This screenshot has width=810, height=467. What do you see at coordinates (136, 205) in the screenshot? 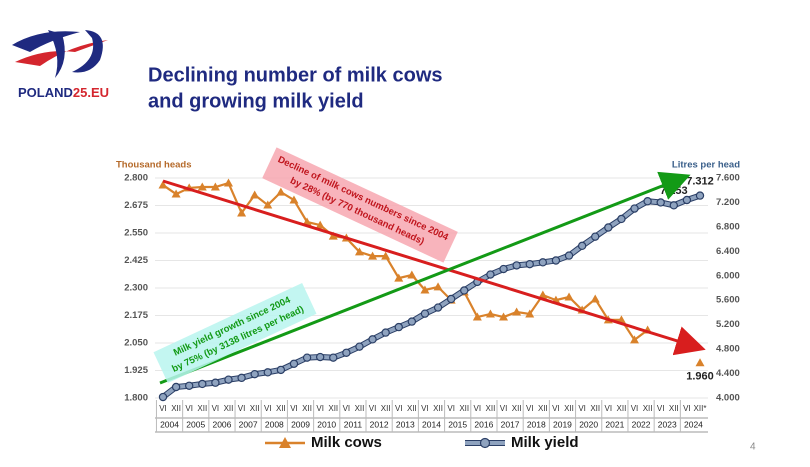
I see `y-tick-label: 2.675` at bounding box center [136, 205].